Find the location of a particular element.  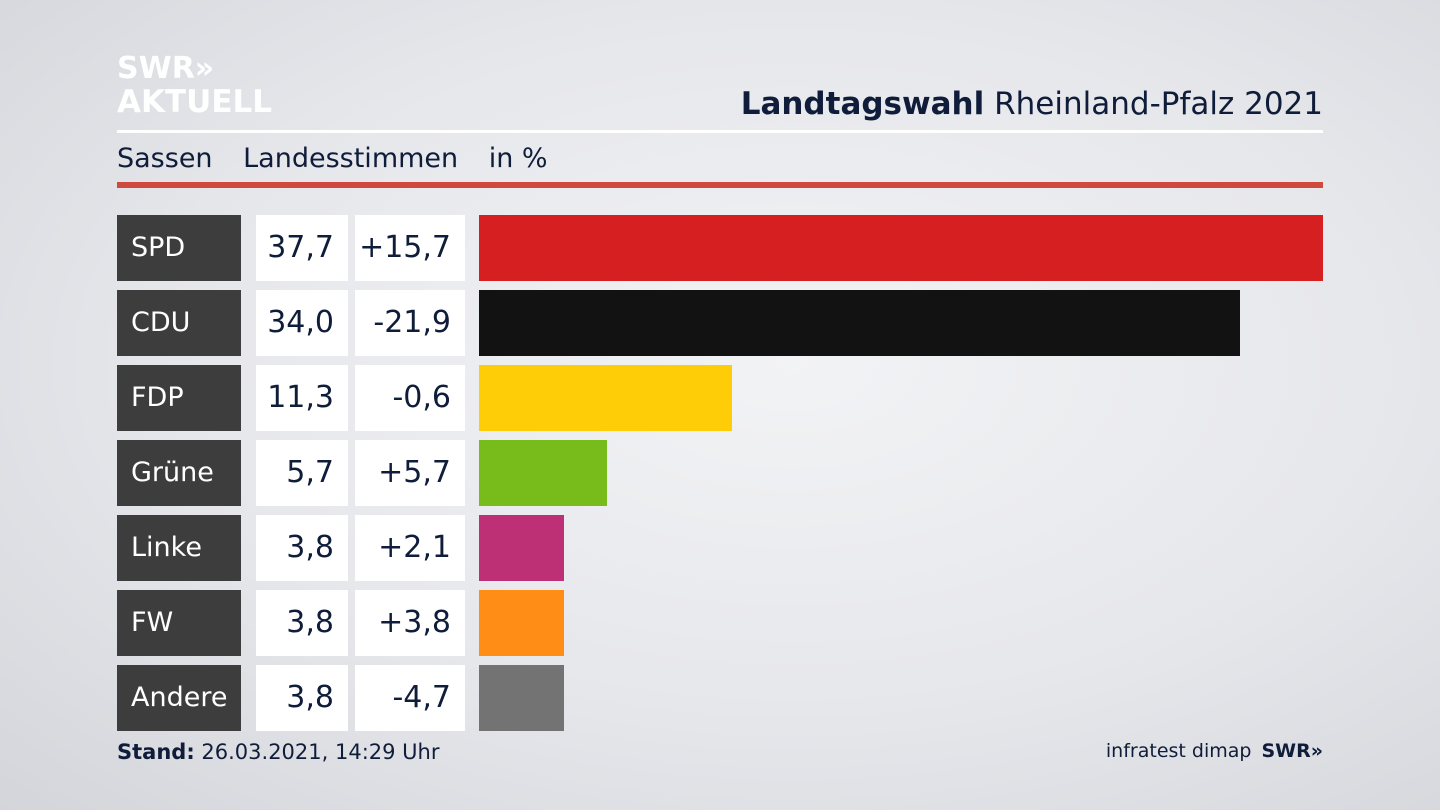

chart-row: FDP 11,3 -0,6 is located at coordinates (720, 398).